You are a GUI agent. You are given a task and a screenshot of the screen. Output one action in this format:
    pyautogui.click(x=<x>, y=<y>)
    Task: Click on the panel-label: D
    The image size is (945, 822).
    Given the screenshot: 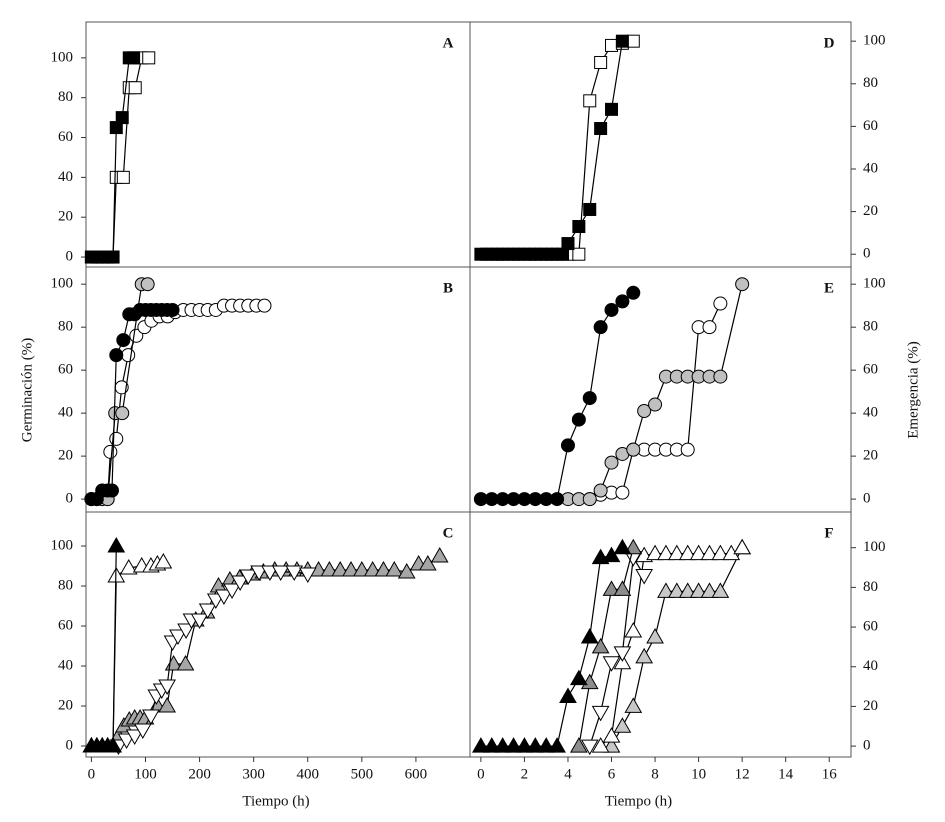 What is the action you would take?
    pyautogui.click(x=829, y=43)
    